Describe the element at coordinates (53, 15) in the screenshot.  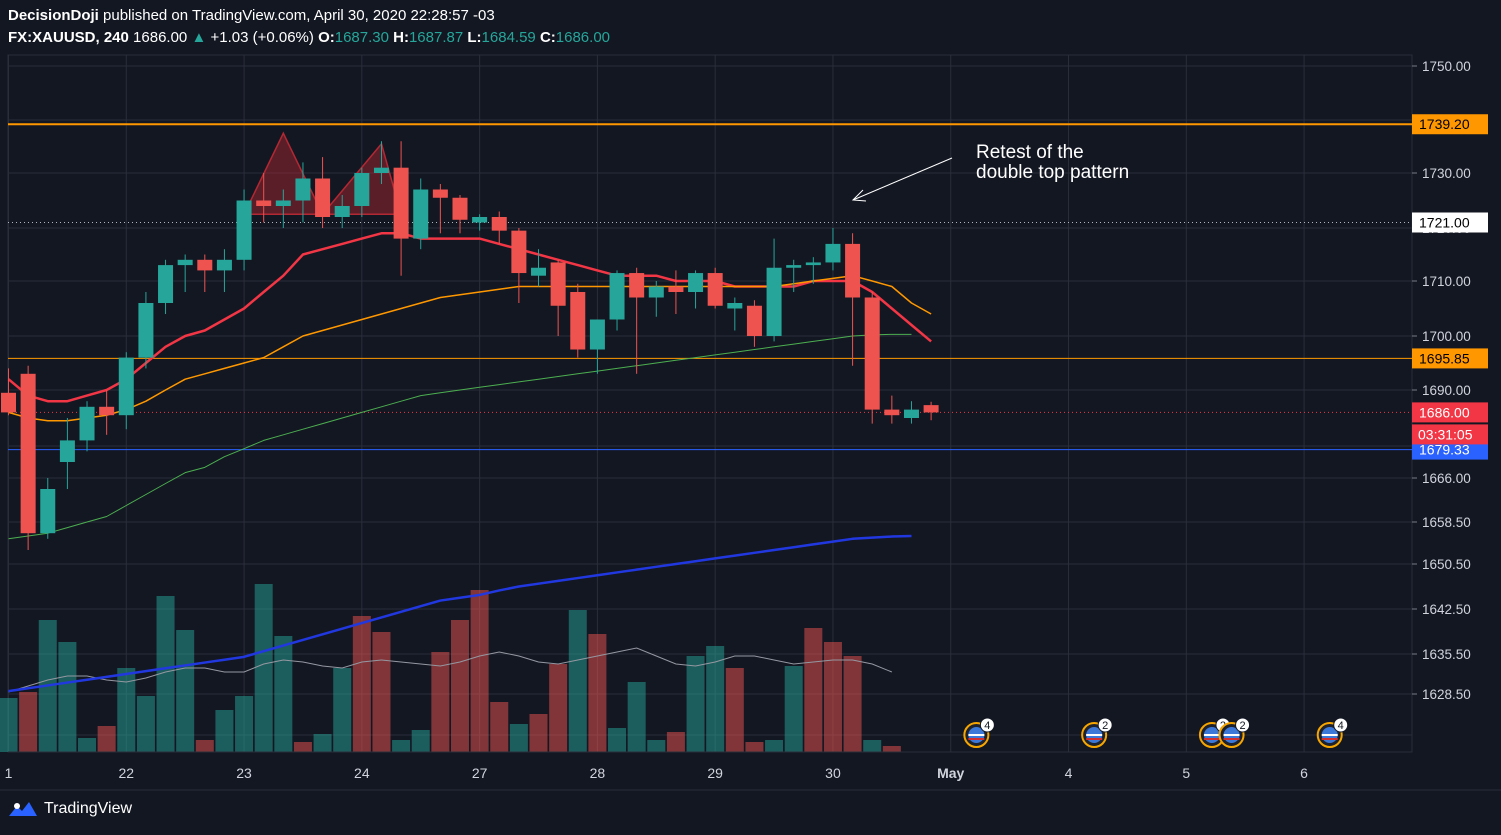
I see `author-name: DecisionDoji` at that location.